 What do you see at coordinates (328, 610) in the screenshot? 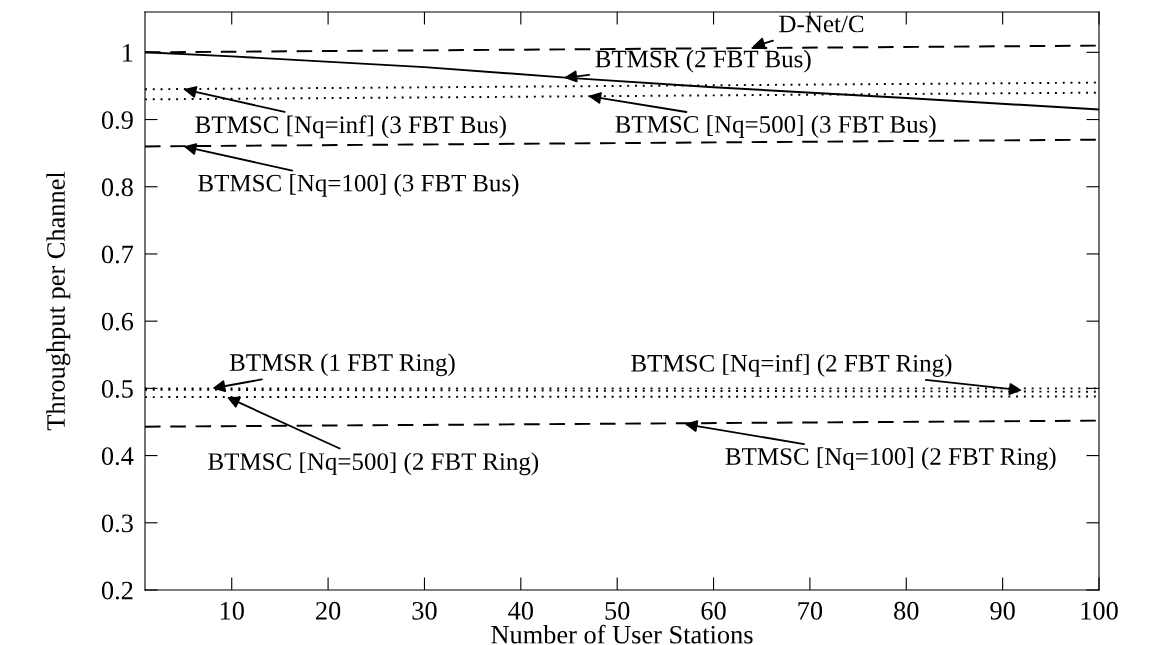
I see `x-tick-label: 20` at bounding box center [328, 610].